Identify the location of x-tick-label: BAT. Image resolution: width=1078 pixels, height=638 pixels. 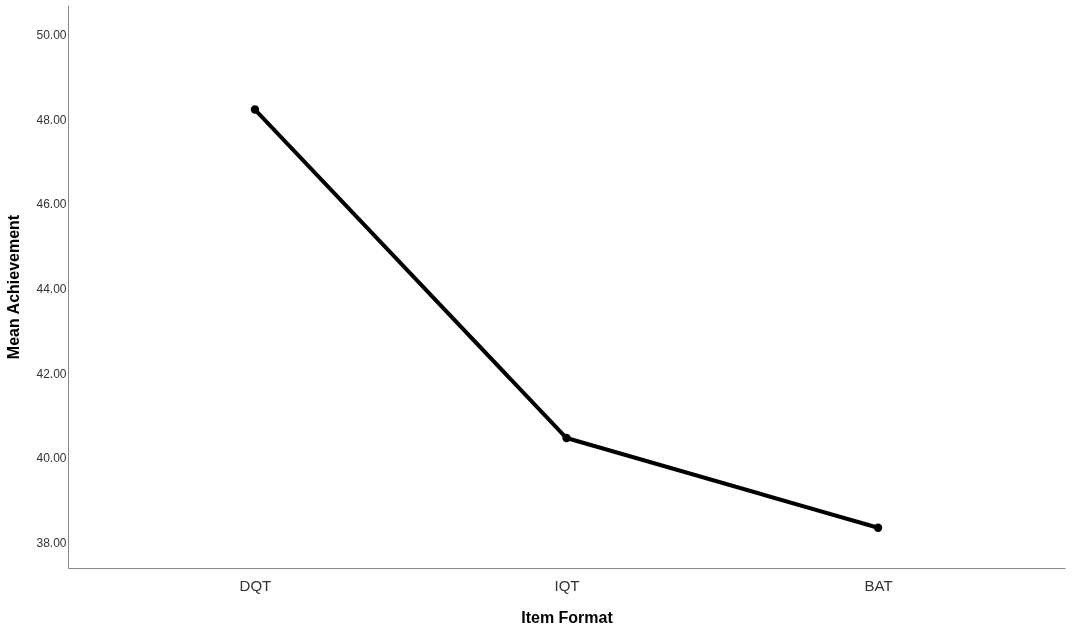
(878, 585).